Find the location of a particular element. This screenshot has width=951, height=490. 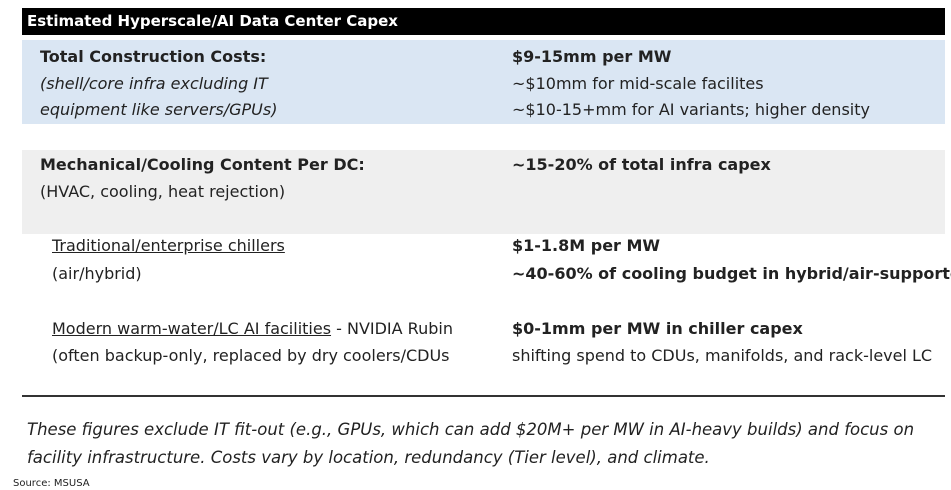

cell: $9-15mm per MW is located at coordinates (592, 56).